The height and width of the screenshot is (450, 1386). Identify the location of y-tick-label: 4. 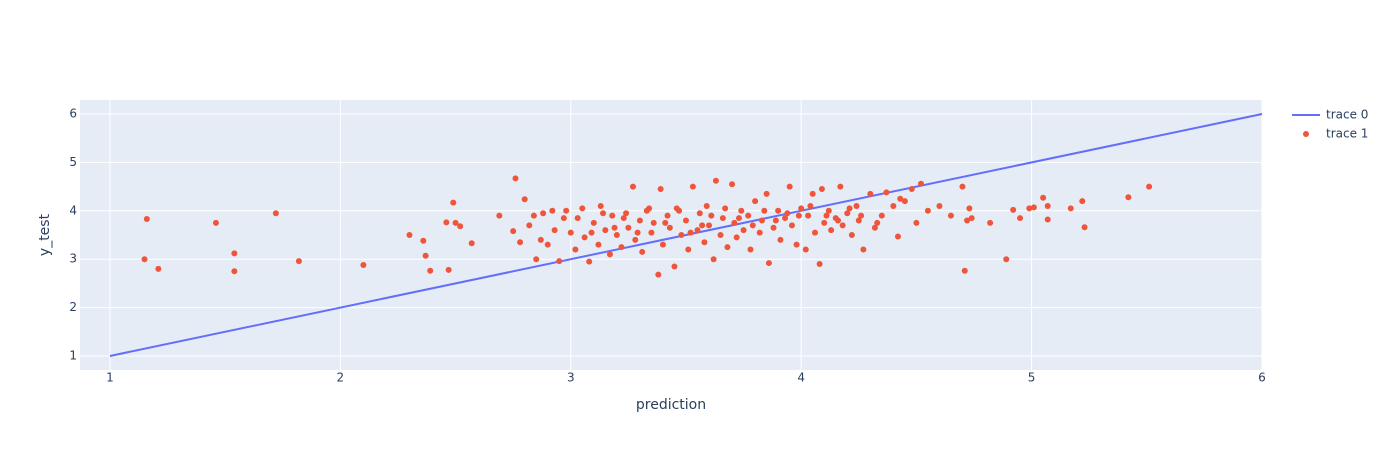
(73, 210).